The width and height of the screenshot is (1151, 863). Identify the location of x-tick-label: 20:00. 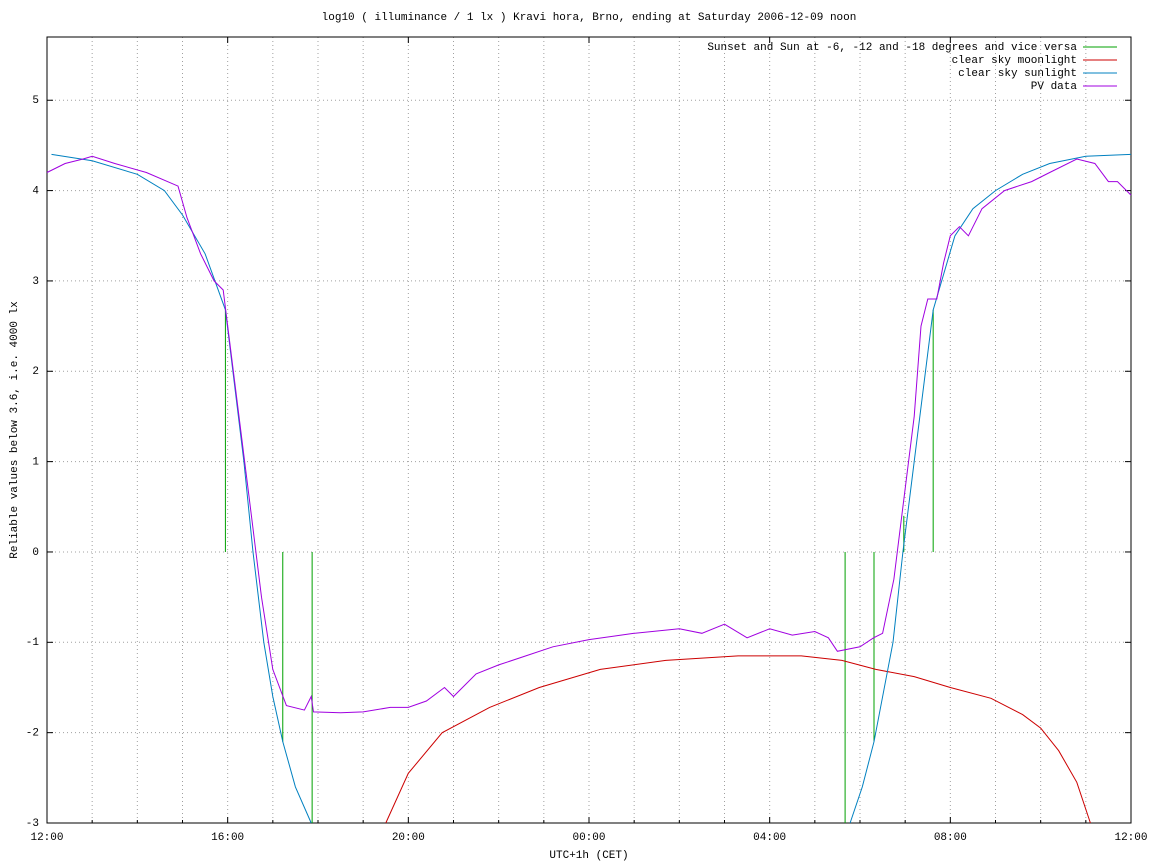
(408, 838).